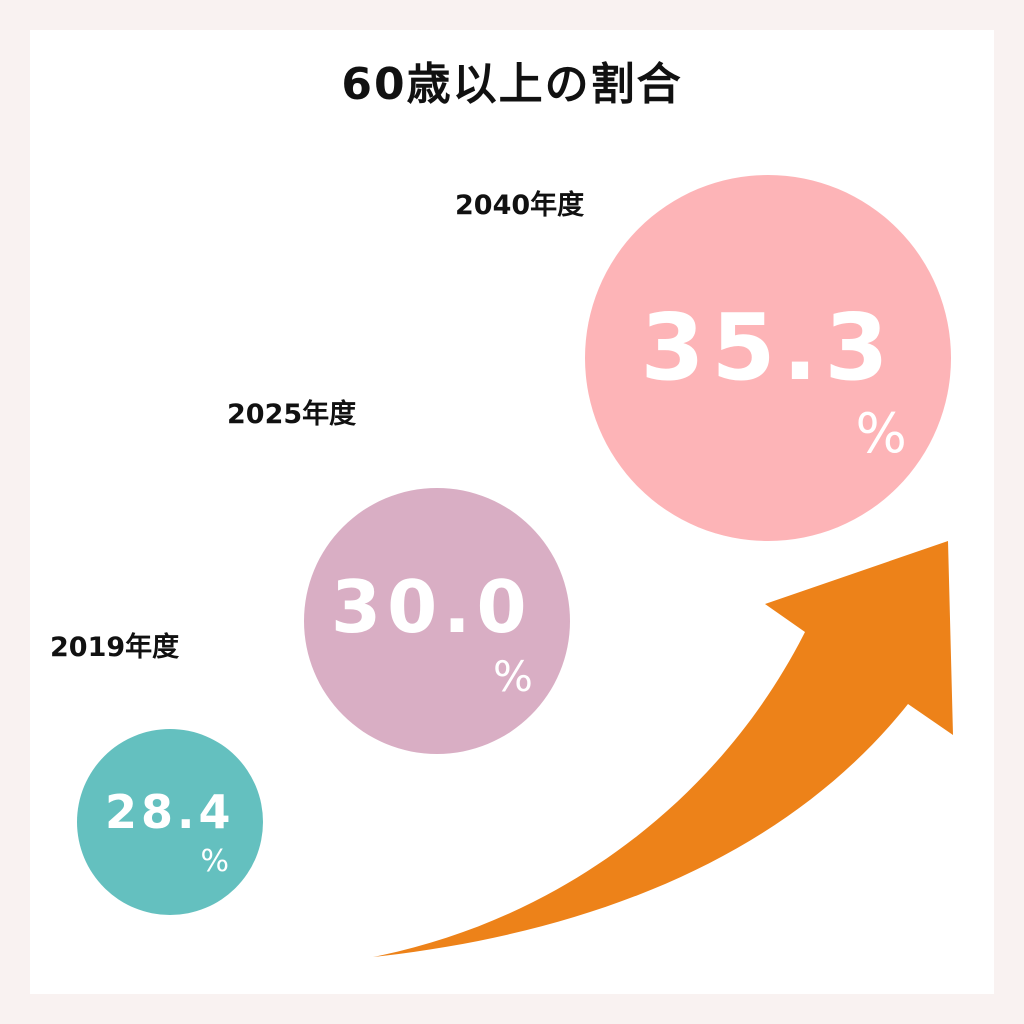 This screenshot has height=1024, width=1024. I want to click on chart-title: 60歳以上の割合, so click(512, 84).